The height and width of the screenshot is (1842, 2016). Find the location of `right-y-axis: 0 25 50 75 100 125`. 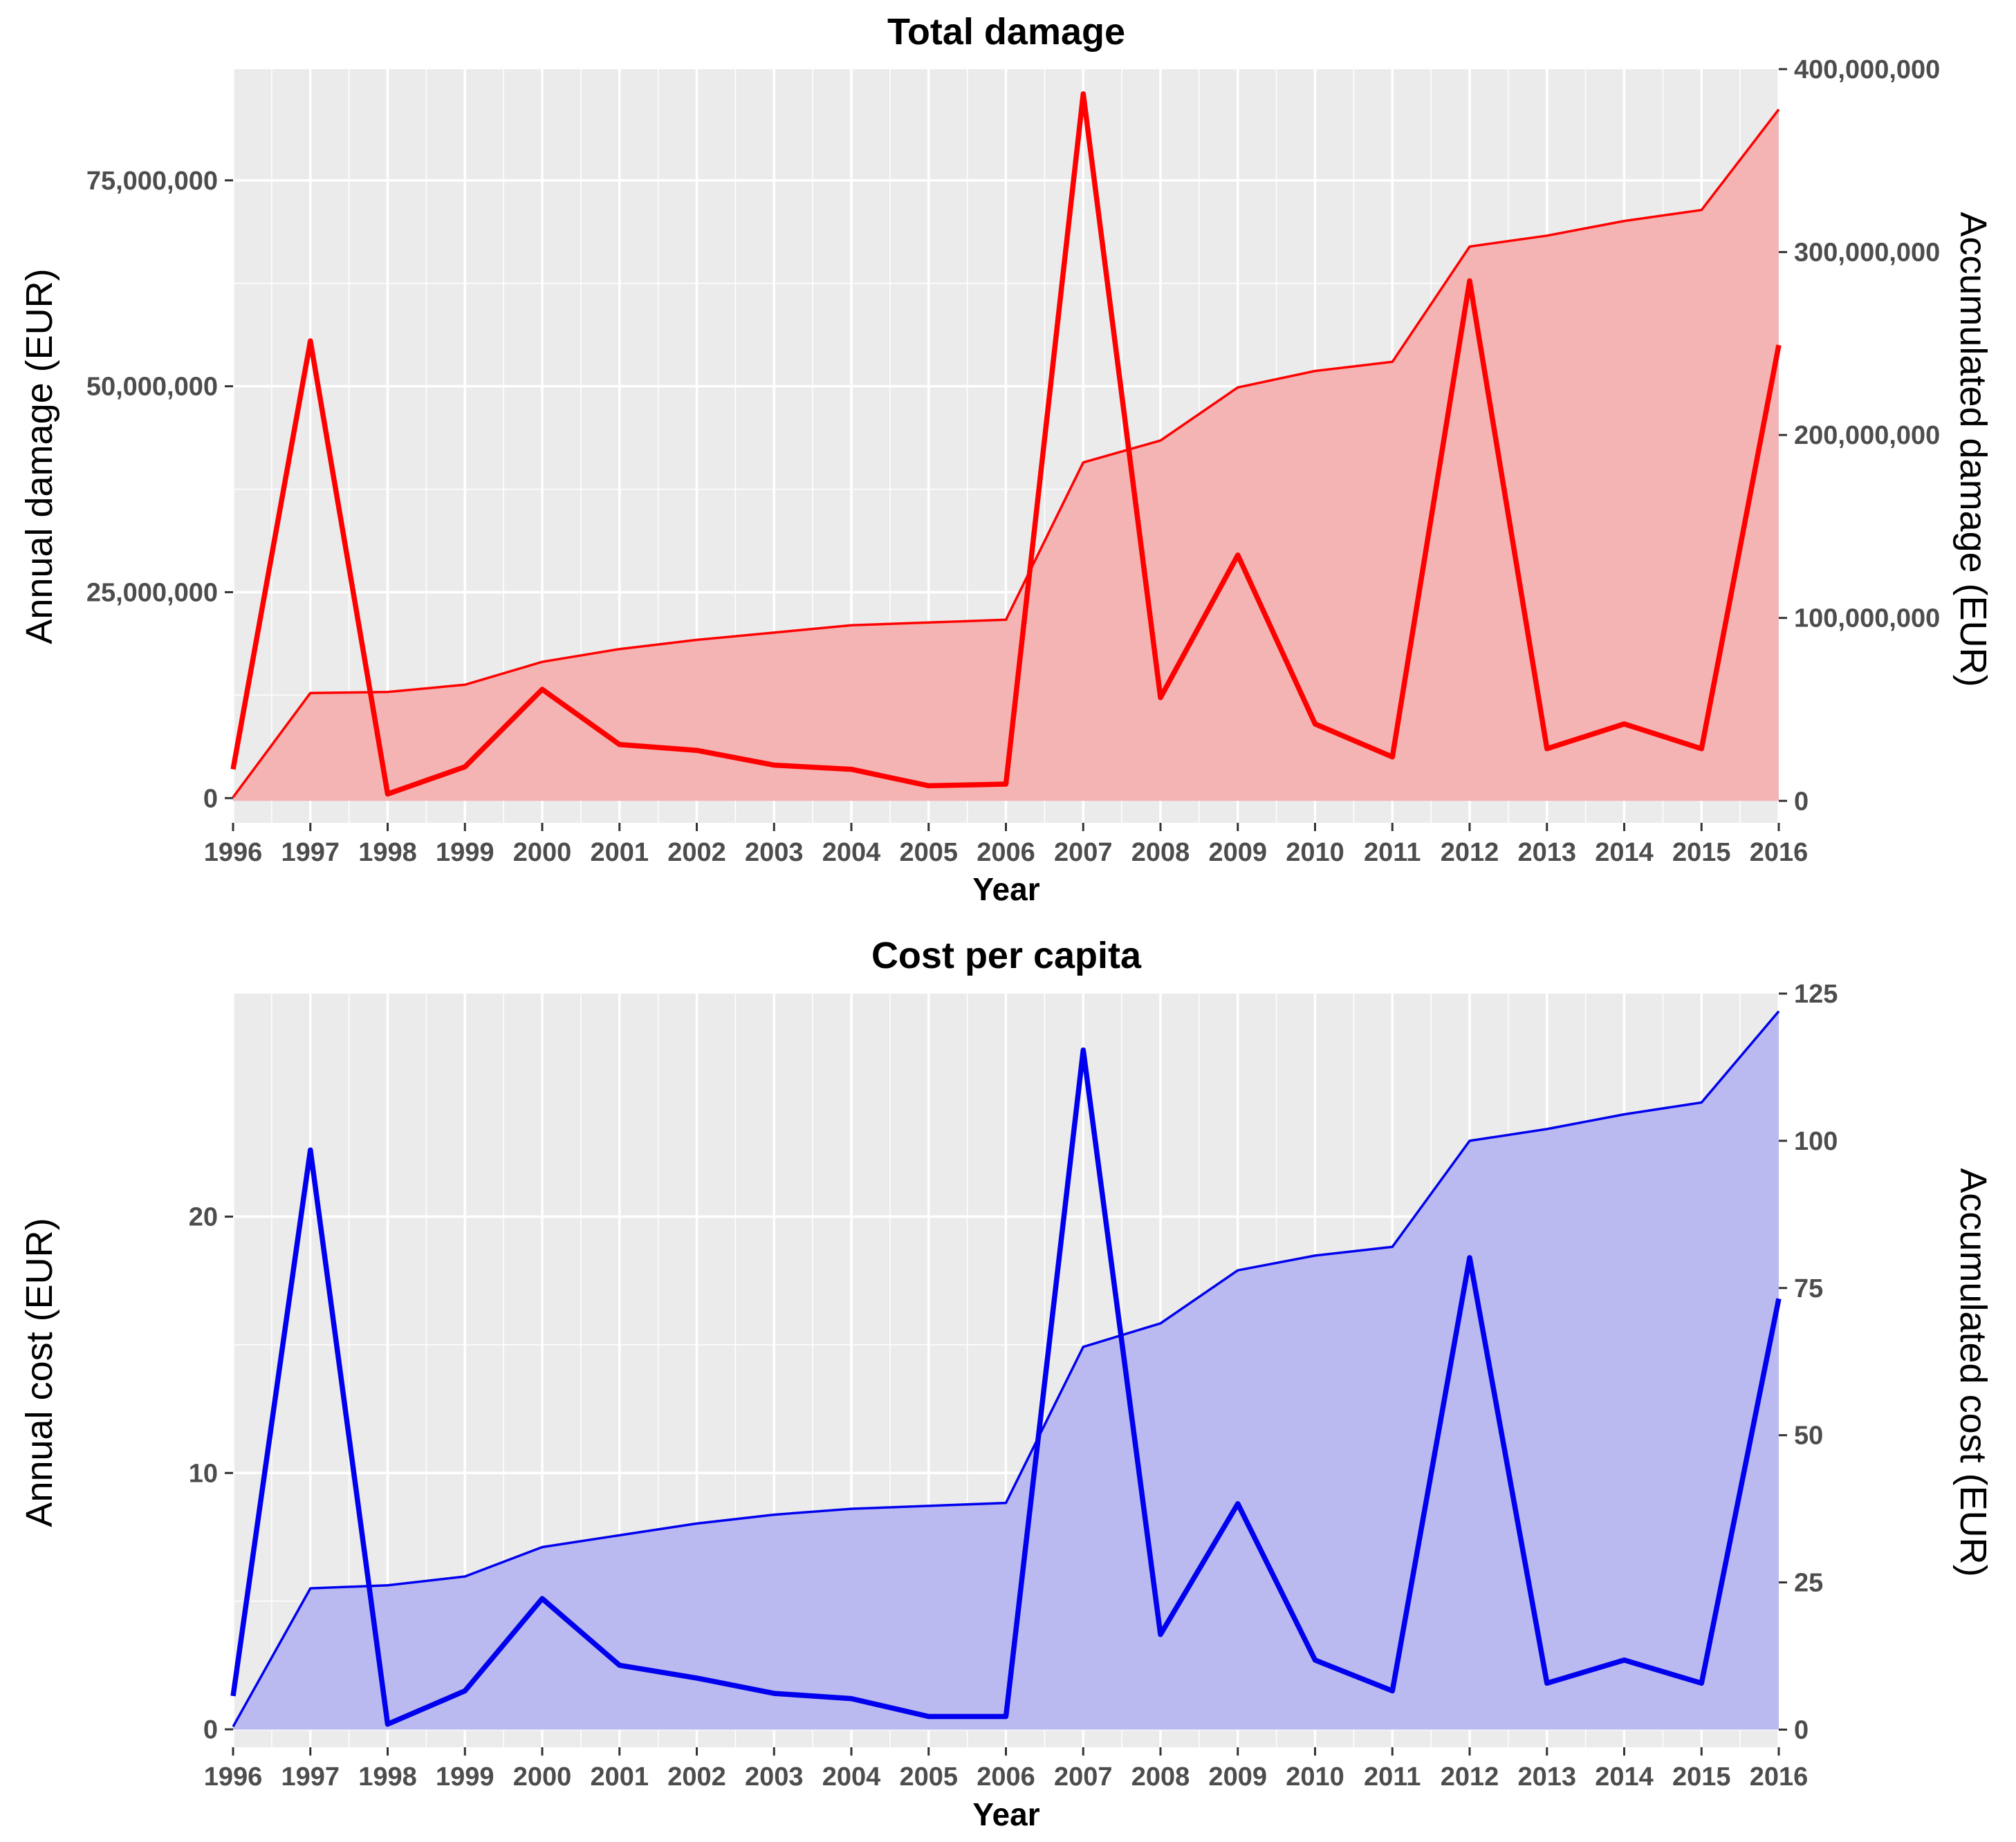

right-y-axis: 0 25 50 75 100 125 is located at coordinates (1809, 1362).